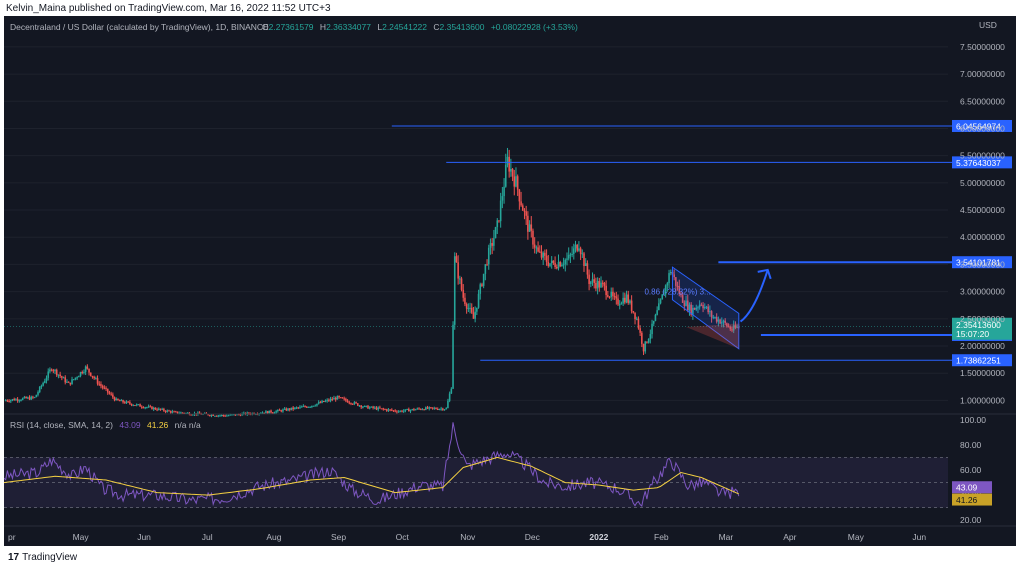 The width and height of the screenshot is (1024, 569). I want to click on time-tick-label: Dec, so click(533, 537).